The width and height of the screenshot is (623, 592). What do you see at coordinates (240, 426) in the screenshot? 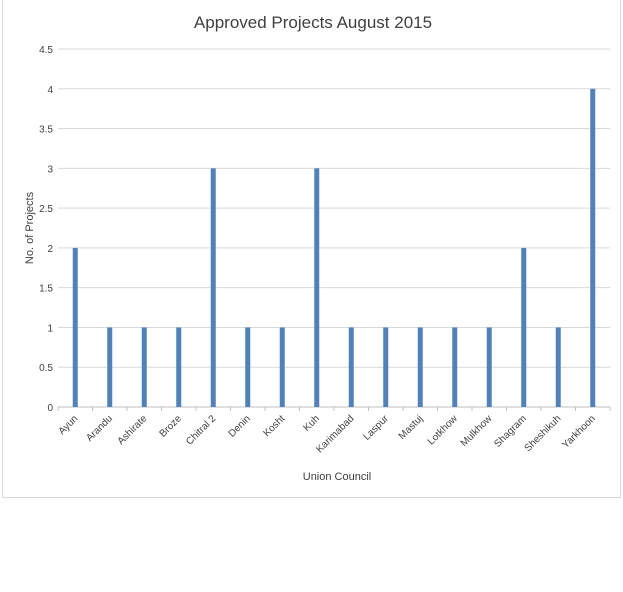
I see `x-tick-label: Denin` at bounding box center [240, 426].